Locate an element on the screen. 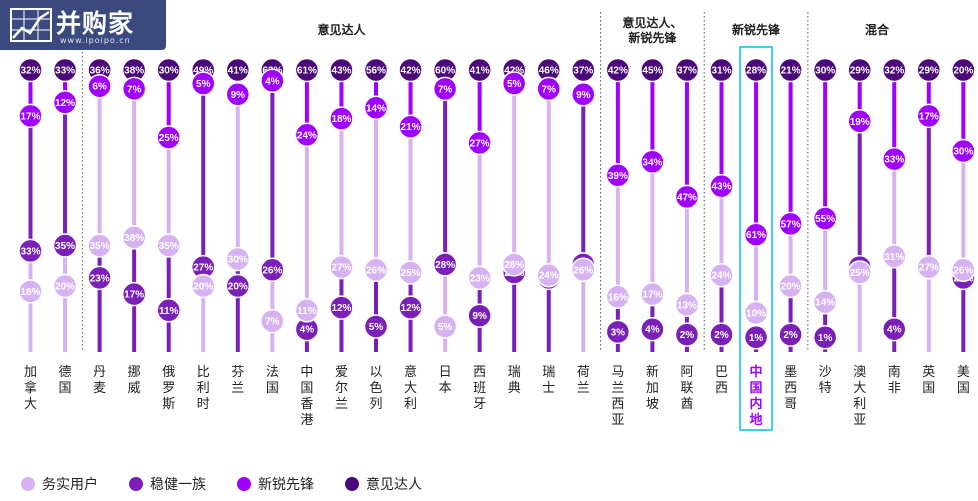  label-opinion: 45% is located at coordinates (652, 71).